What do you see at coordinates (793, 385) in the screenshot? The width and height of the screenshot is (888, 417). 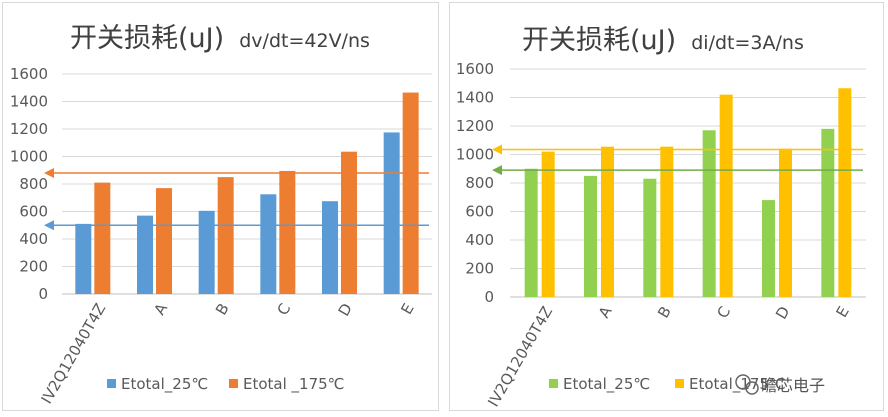 I see `watermark-text: 瞻芯电子` at bounding box center [793, 385].